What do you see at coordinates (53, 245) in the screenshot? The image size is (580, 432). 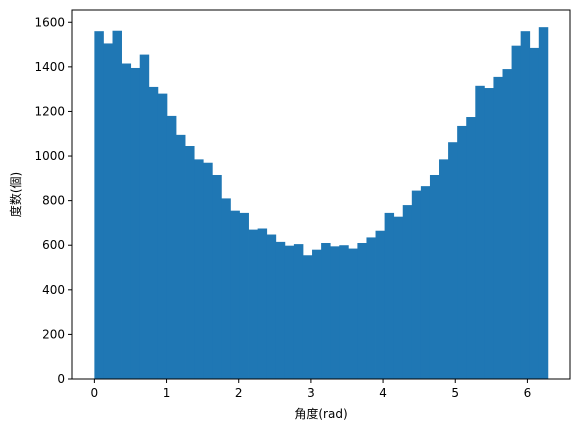 I see `y-tick-label: 600` at bounding box center [53, 245].